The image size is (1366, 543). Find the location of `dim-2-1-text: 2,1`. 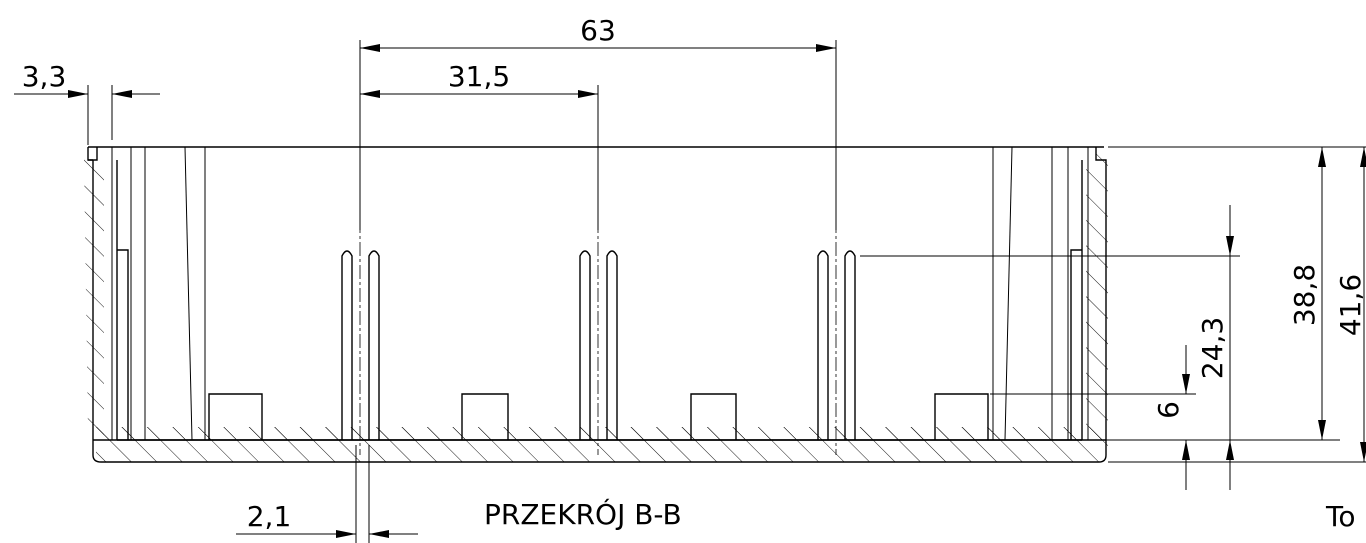

dim-2-1-text: 2,1 is located at coordinates (269, 516).